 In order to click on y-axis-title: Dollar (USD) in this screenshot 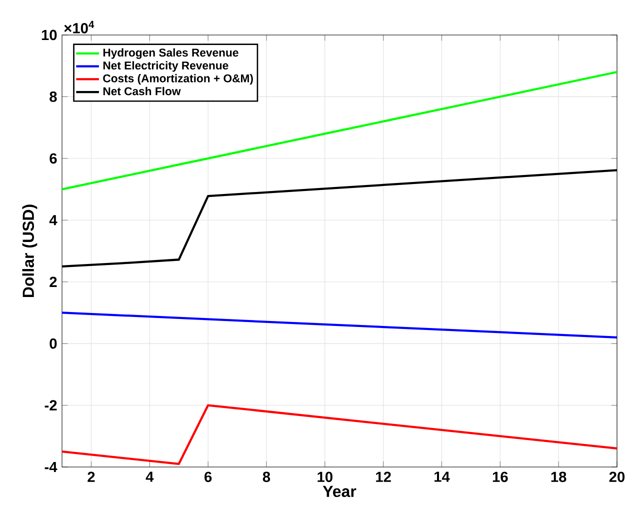, I will do `click(30, 251)`.